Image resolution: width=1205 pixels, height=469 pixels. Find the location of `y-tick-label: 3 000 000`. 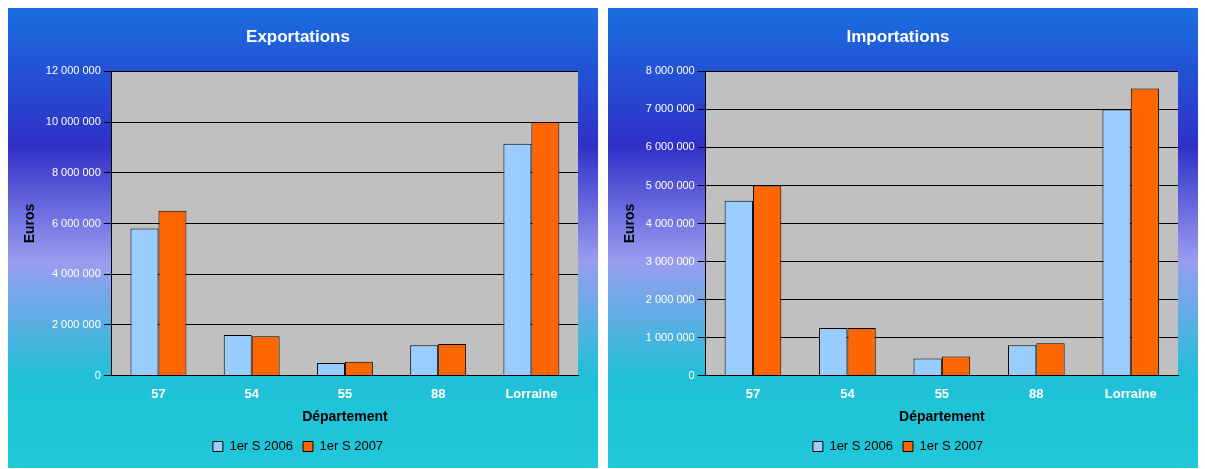

y-tick-label: 3 000 000 is located at coordinates (670, 260).